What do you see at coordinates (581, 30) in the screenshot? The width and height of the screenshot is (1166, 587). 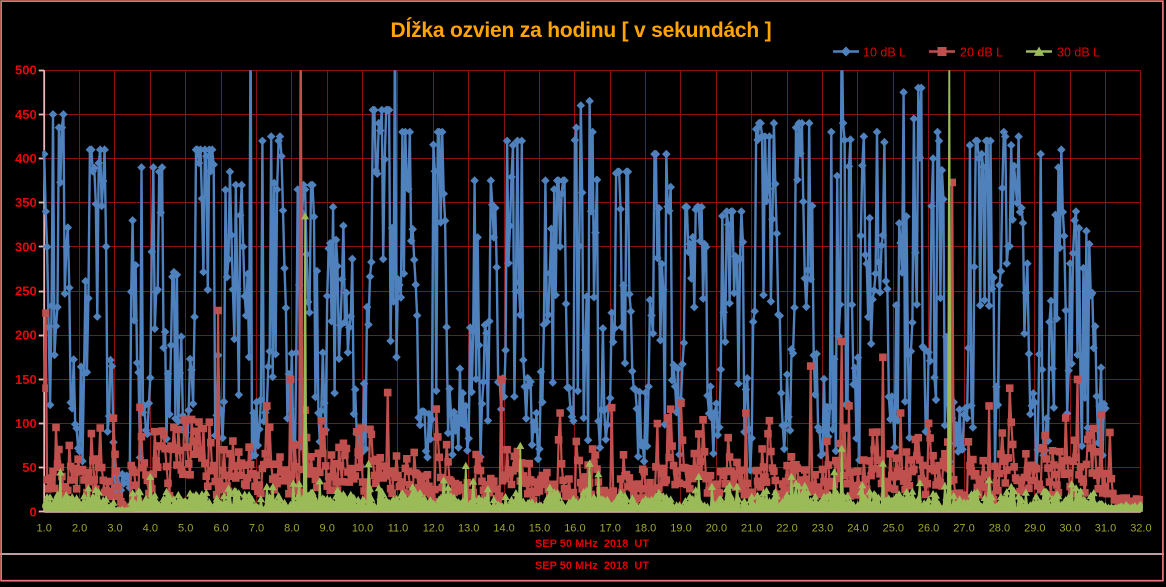 I see `svg-text:Dĺžka ozvien za hodinu [ v sek: Dĺžka ozvien za hodinu [ v sekundách ]` at bounding box center [581, 30].